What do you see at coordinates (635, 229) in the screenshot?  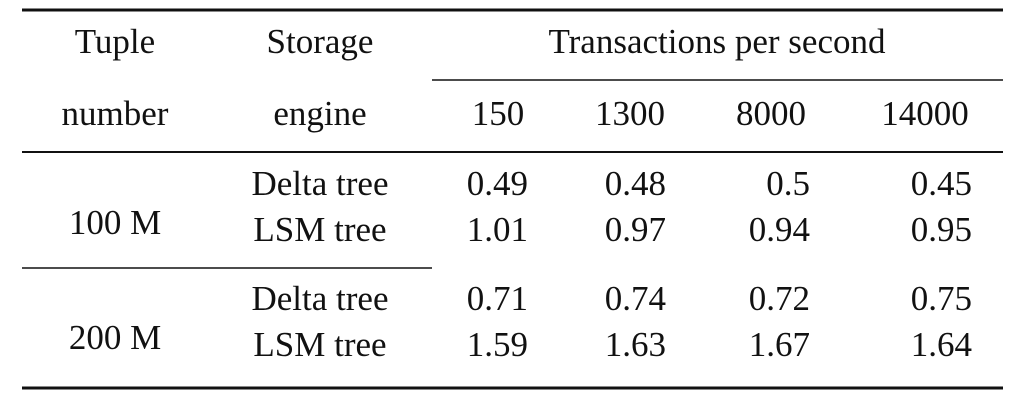 I see `value-cell: 0.97` at bounding box center [635, 229].